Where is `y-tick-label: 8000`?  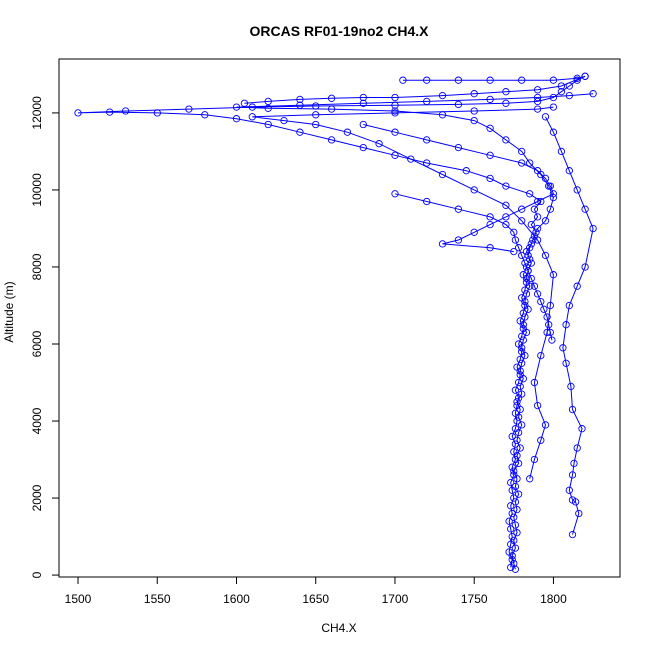
y-tick-label: 8000 is located at coordinates (37, 266).